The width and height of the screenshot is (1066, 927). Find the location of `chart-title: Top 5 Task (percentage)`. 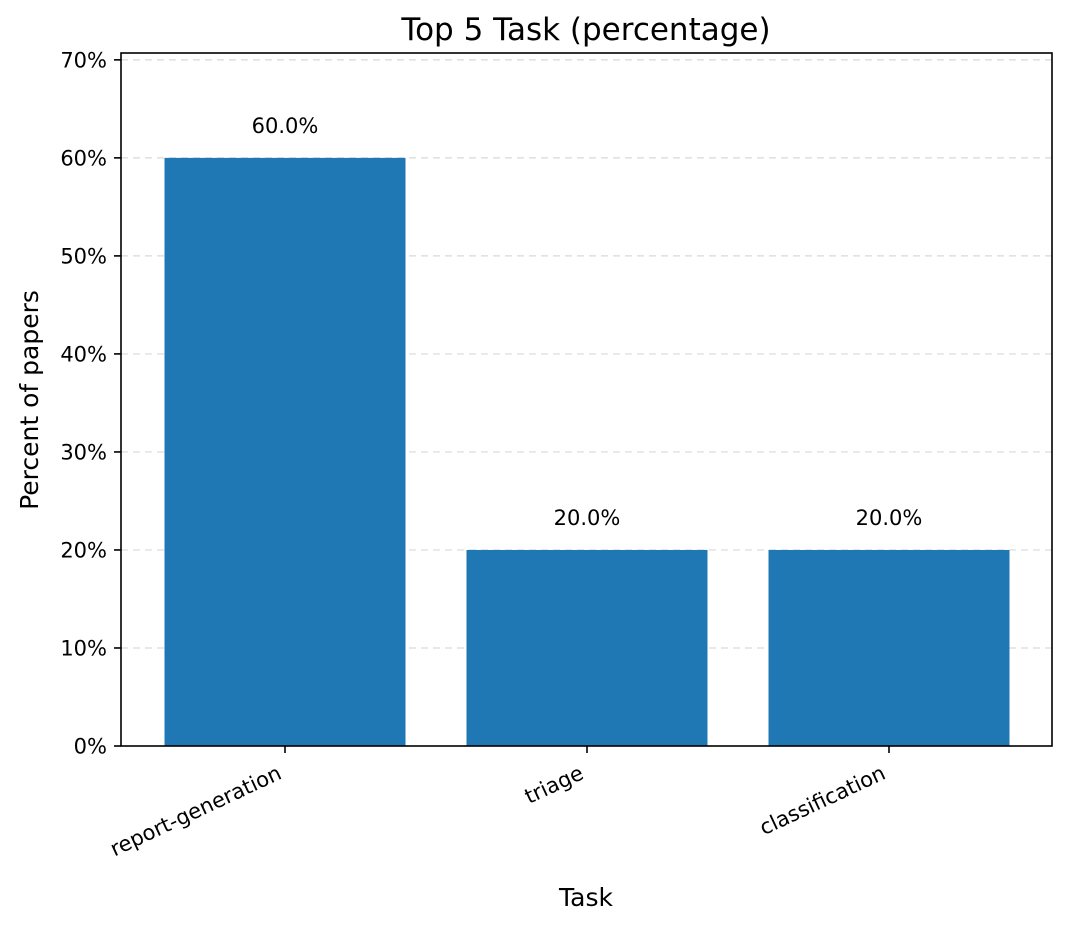

chart-title: Top 5 Task (percentage) is located at coordinates (585, 30).